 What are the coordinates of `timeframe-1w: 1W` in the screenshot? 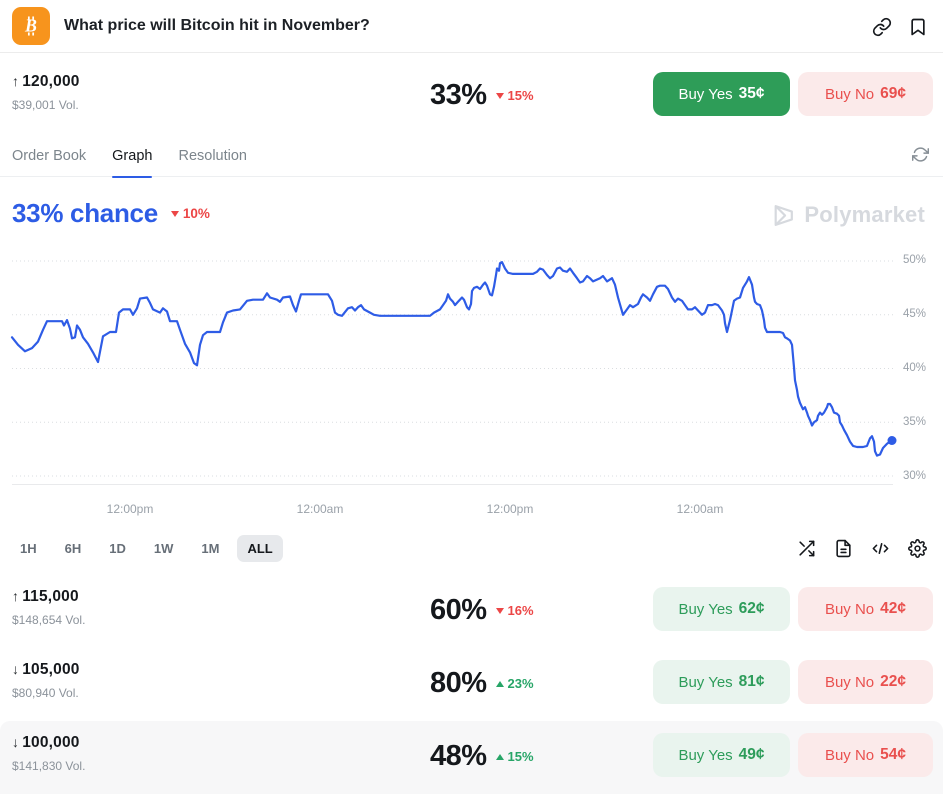 It's located at (164, 548).